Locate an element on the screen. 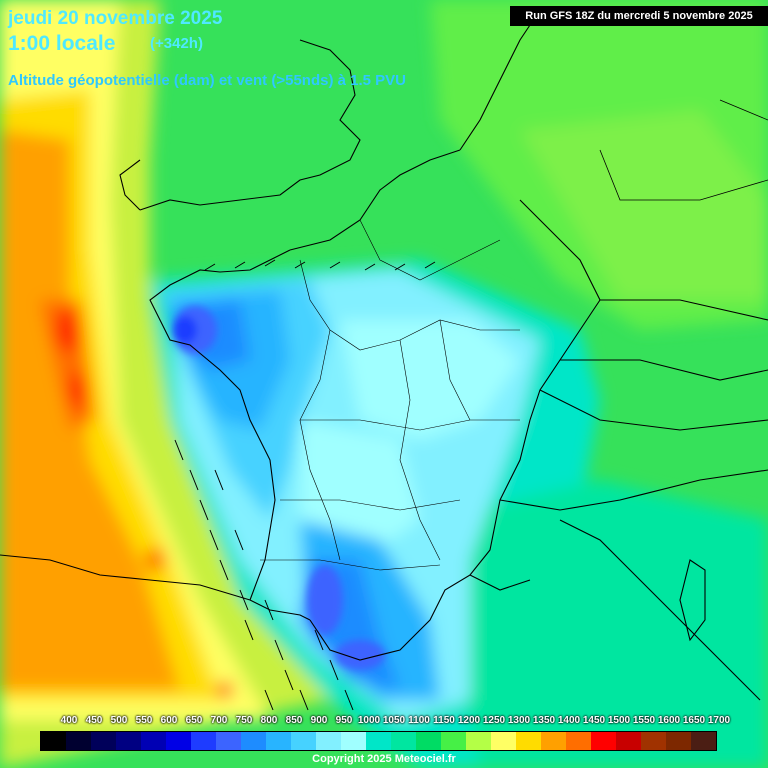 The image size is (768, 768). legend-tick-label: 1100 is located at coordinates (419, 720).